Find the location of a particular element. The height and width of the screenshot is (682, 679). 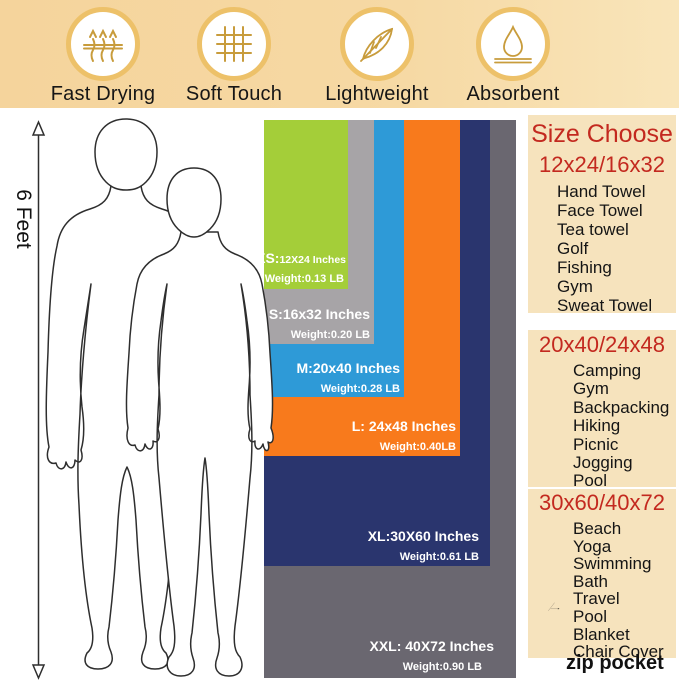

towel-size-label: M:20x40 Inches is located at coordinates (348, 368).